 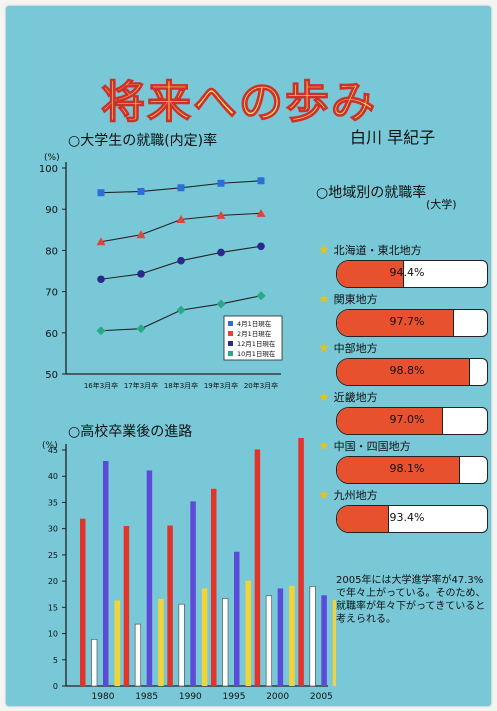 I want to click on y-tick-label: 35, so click(x=53, y=502).